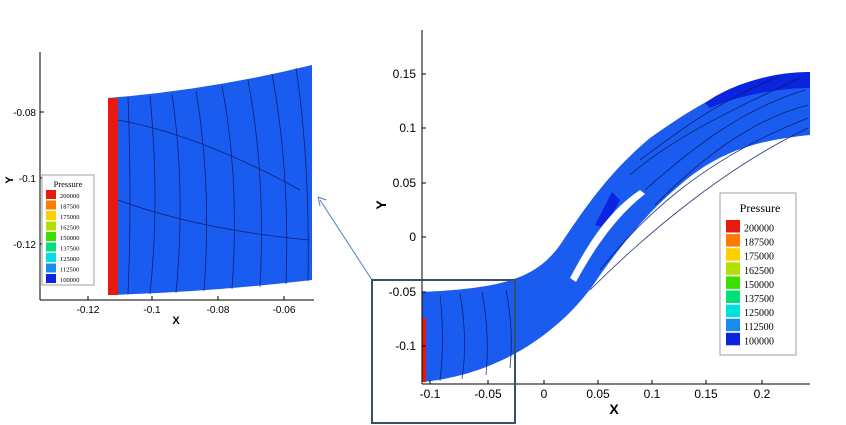  Describe the element at coordinates (70, 280) in the screenshot. I see `zoomed-legend-label: 100000` at that location.